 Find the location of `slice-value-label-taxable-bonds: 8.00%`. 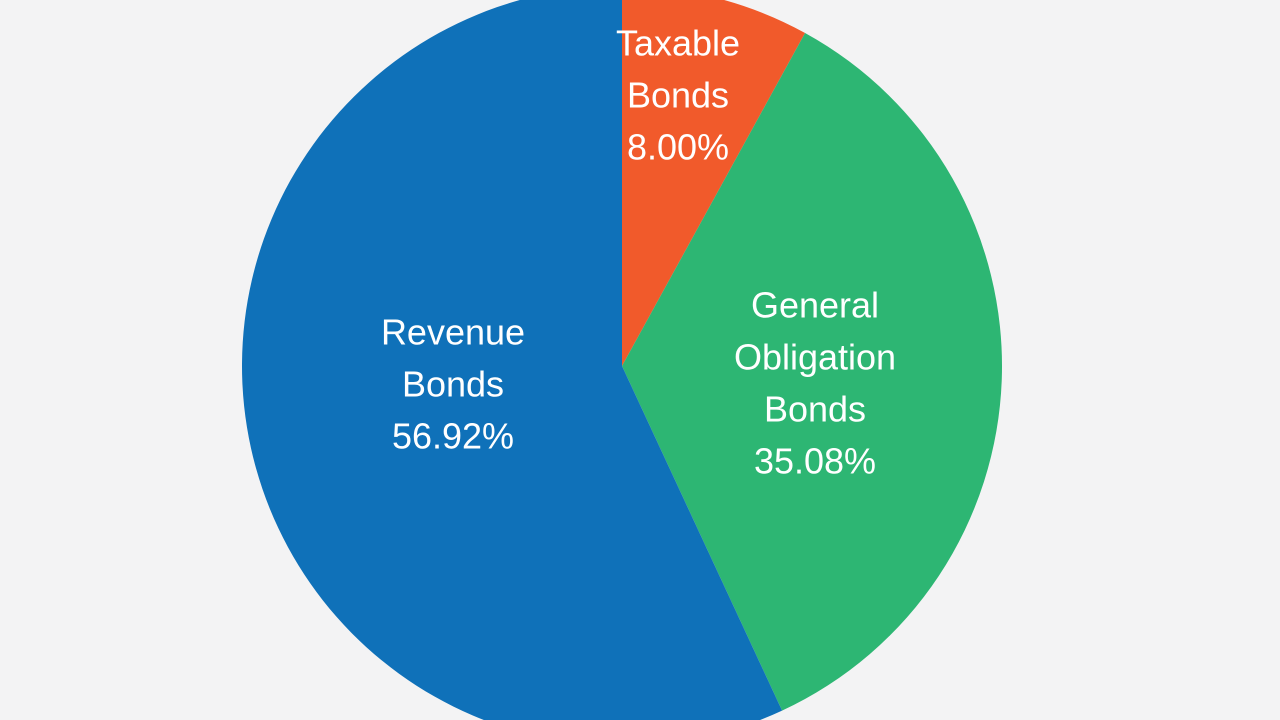

slice-value-label-taxable-bonds: 8.00% is located at coordinates (678, 147).